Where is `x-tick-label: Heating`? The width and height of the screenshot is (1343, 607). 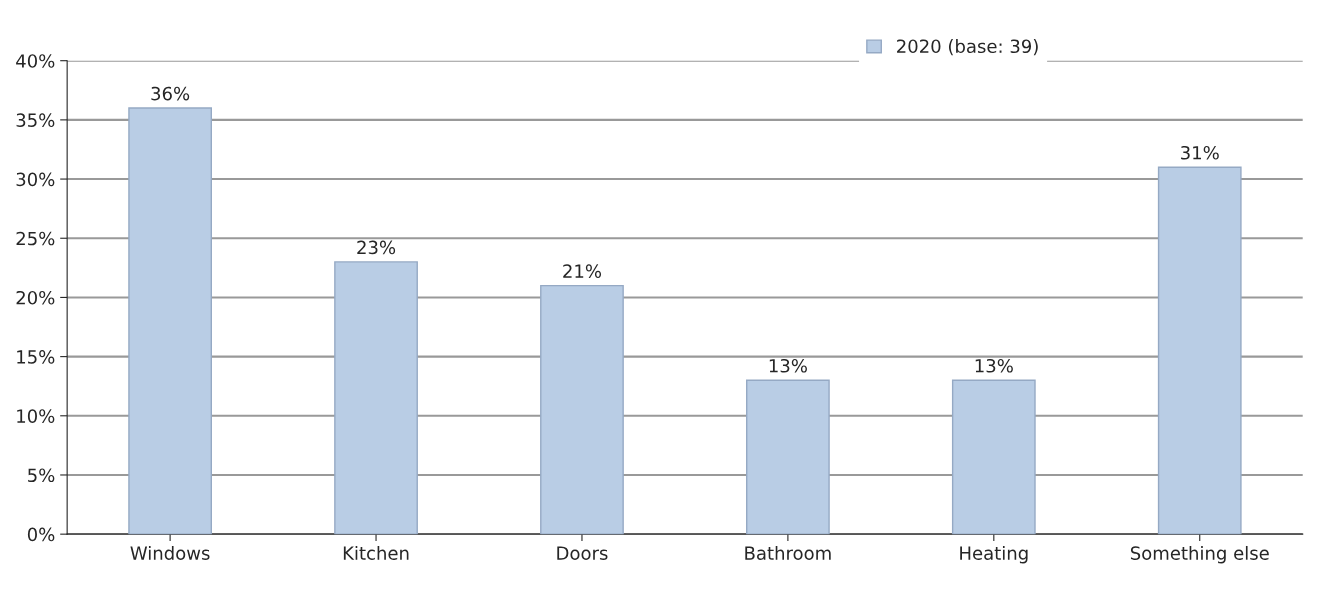
x-tick-label: Heating is located at coordinates (994, 554).